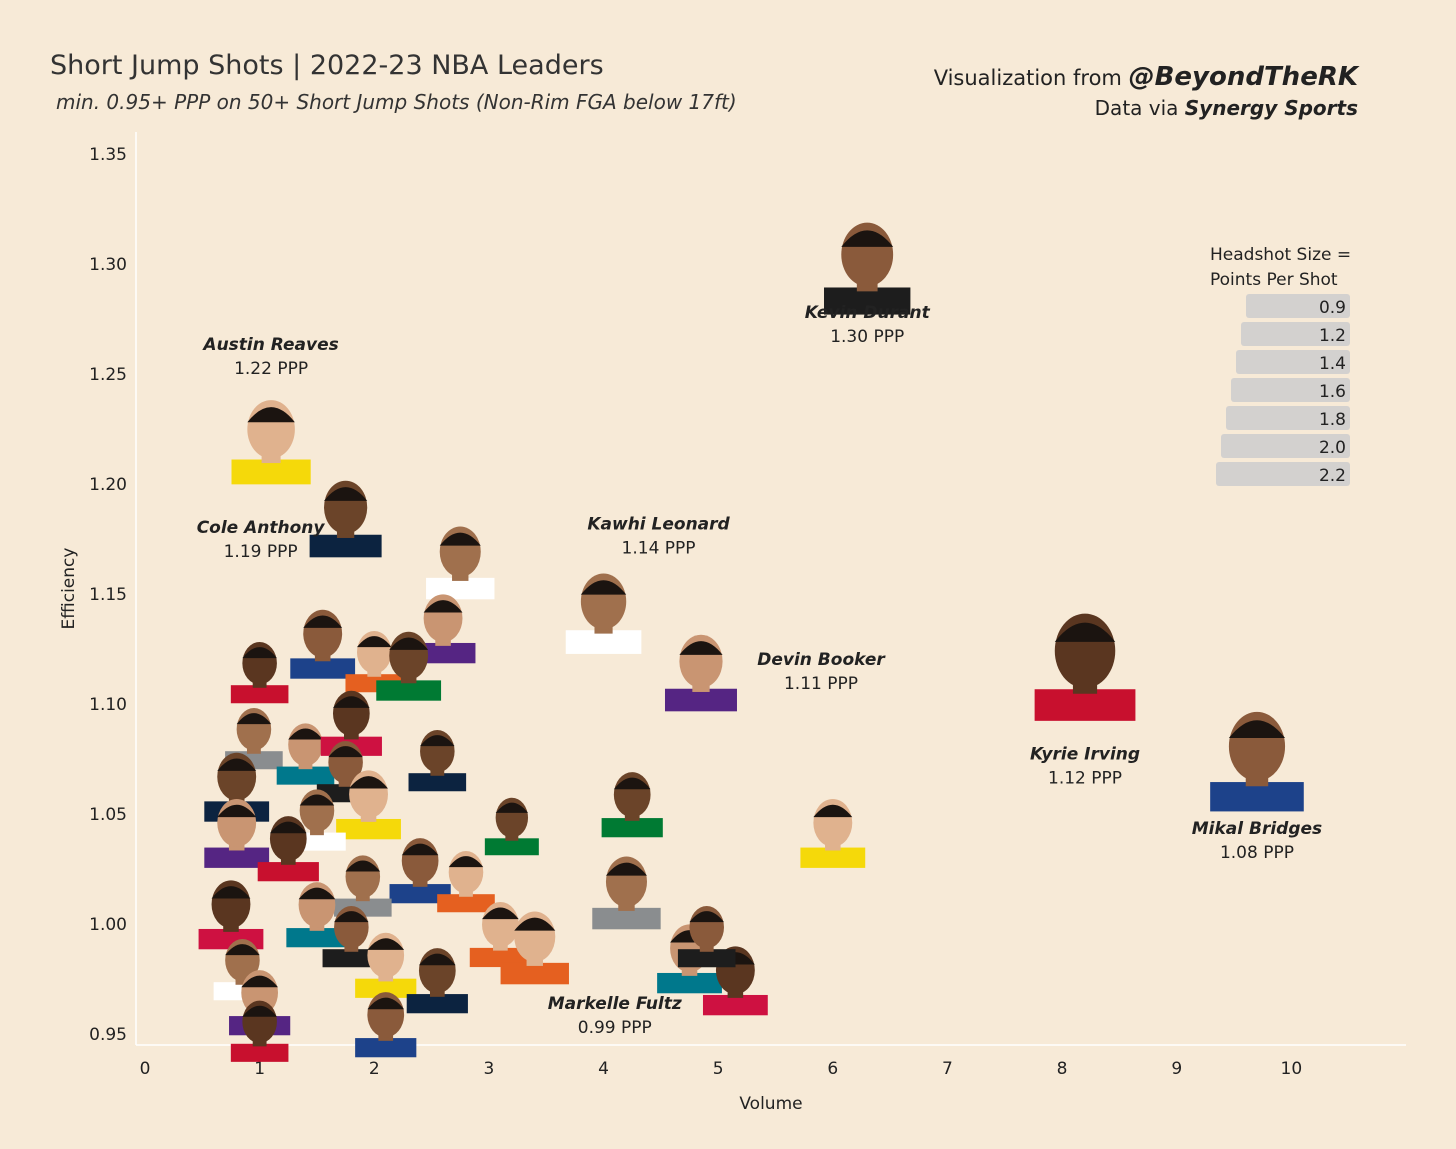  Describe the element at coordinates (488, 1069) in the screenshot. I see `x-tick-label: 3` at that location.